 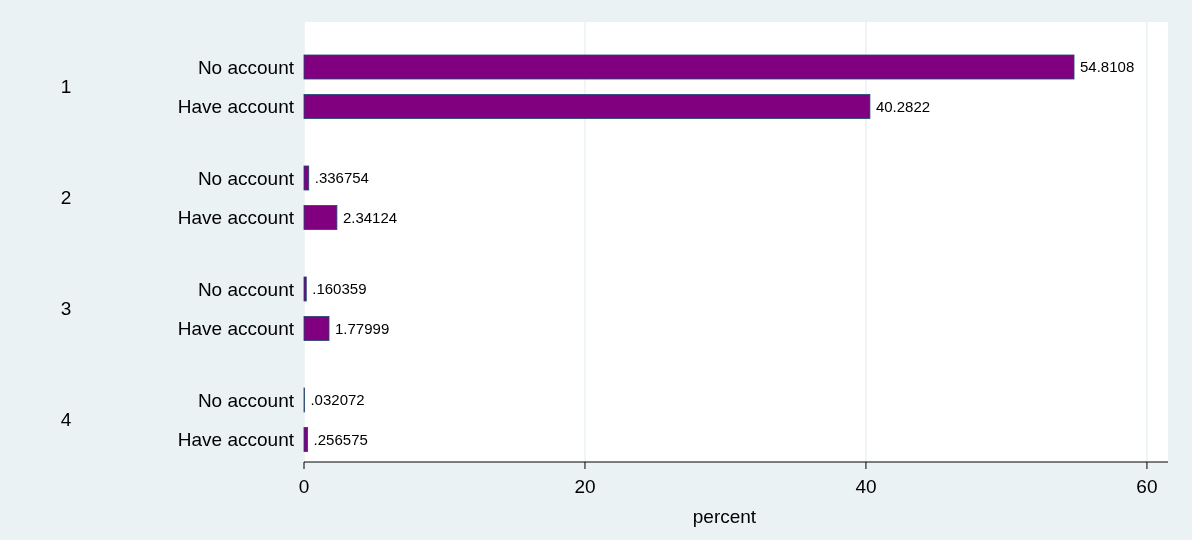 What do you see at coordinates (370, 217) in the screenshot?
I see `data-label: 2.34124` at bounding box center [370, 217].